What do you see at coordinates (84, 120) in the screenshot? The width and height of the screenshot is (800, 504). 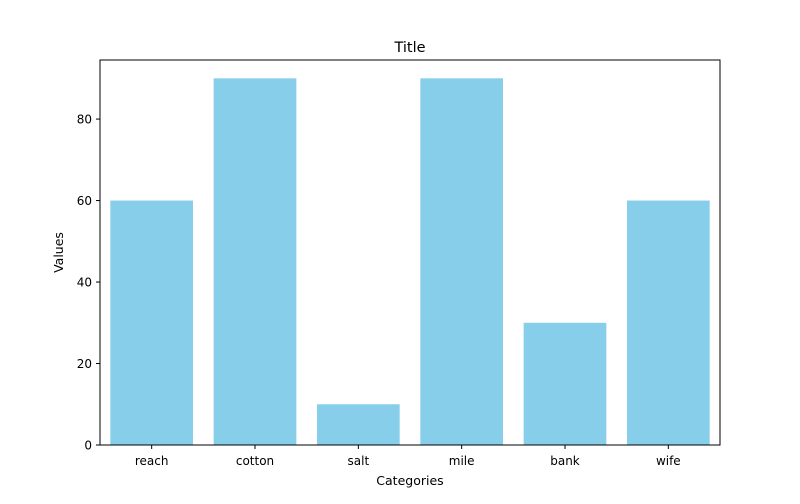 I see `y-tick-label: 80` at bounding box center [84, 120].